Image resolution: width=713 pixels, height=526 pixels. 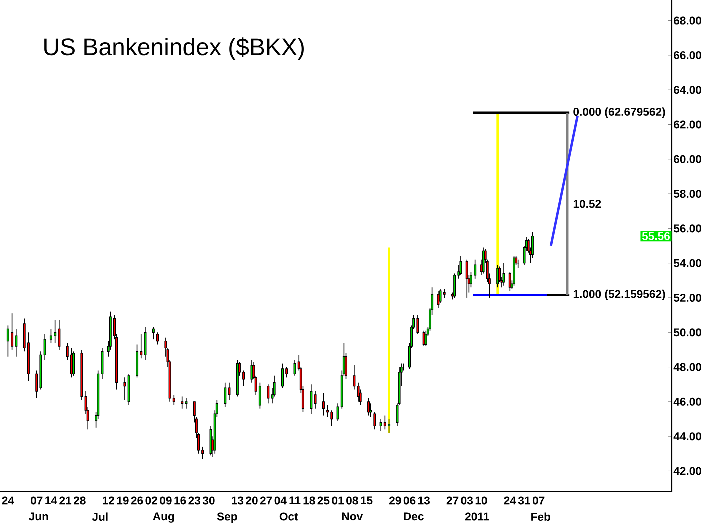 What do you see at coordinates (688, 298) in the screenshot?
I see `y-tick-label: 52.00` at bounding box center [688, 298].